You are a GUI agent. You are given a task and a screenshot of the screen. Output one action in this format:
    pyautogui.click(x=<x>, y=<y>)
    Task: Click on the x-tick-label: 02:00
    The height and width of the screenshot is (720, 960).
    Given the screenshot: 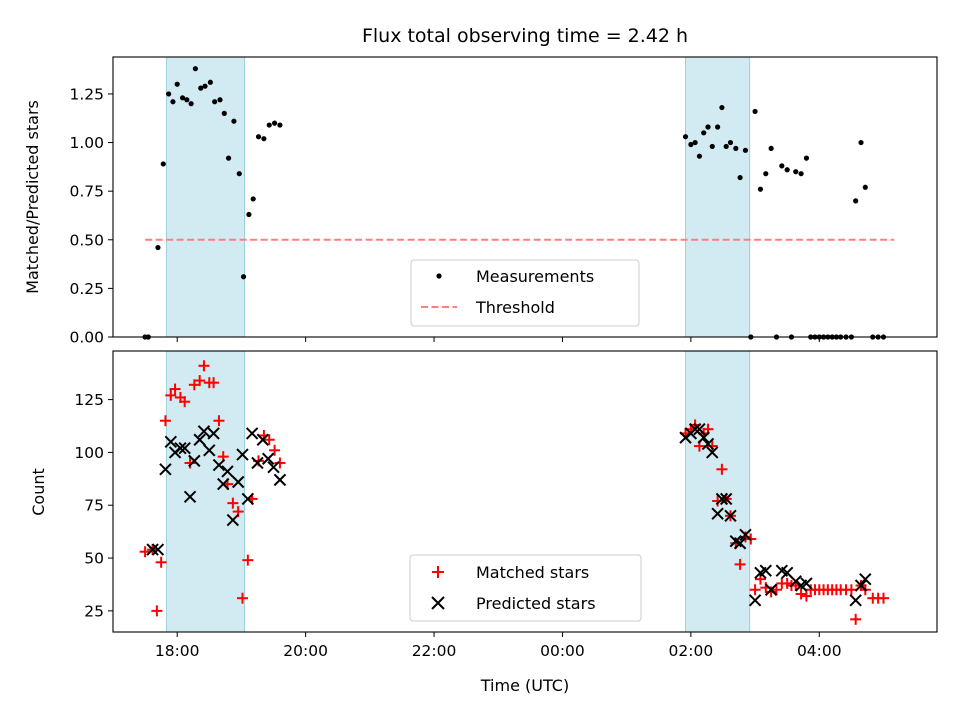 What is the action you would take?
    pyautogui.click(x=691, y=651)
    